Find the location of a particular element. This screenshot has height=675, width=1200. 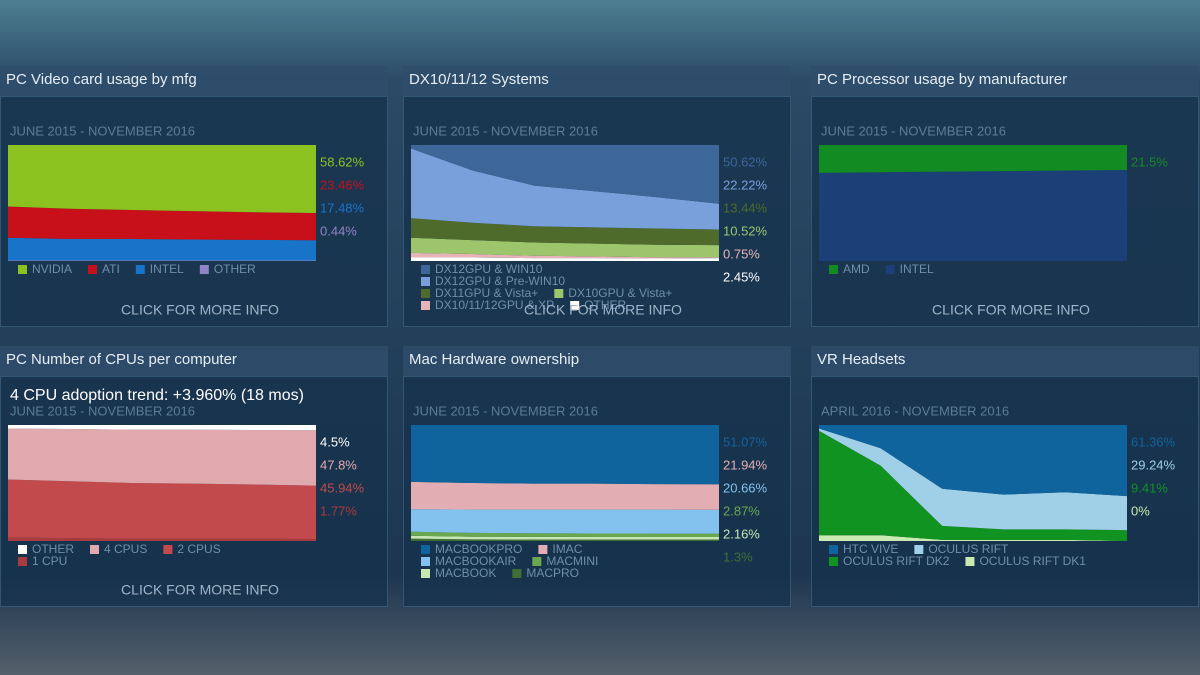

value-label: 1.3% is located at coordinates (738, 556).